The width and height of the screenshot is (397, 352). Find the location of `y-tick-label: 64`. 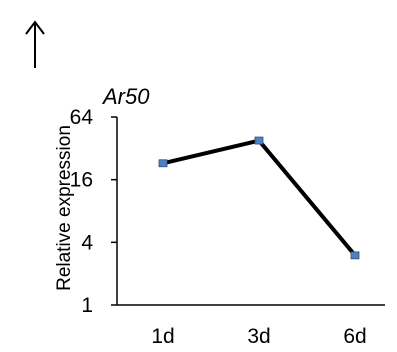

y-tick-label: 64 is located at coordinates (82, 117).